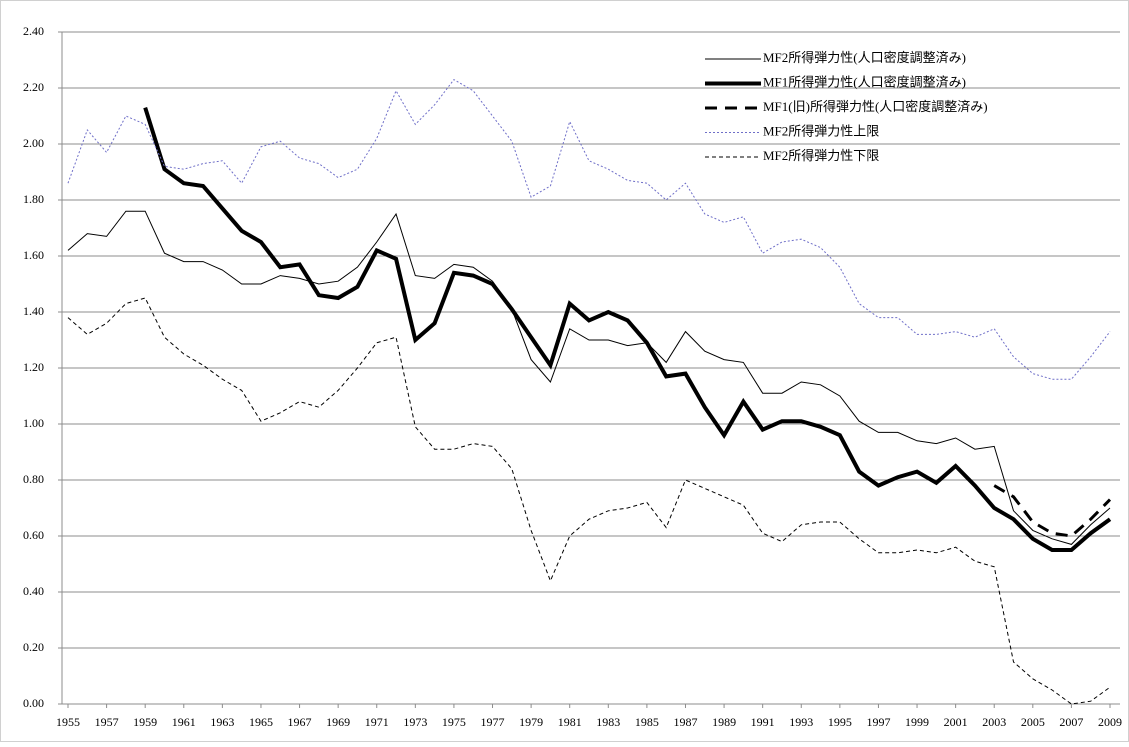  Describe the element at coordinates (724, 722) in the screenshot. I see `x-tick-label: 1989` at that location.